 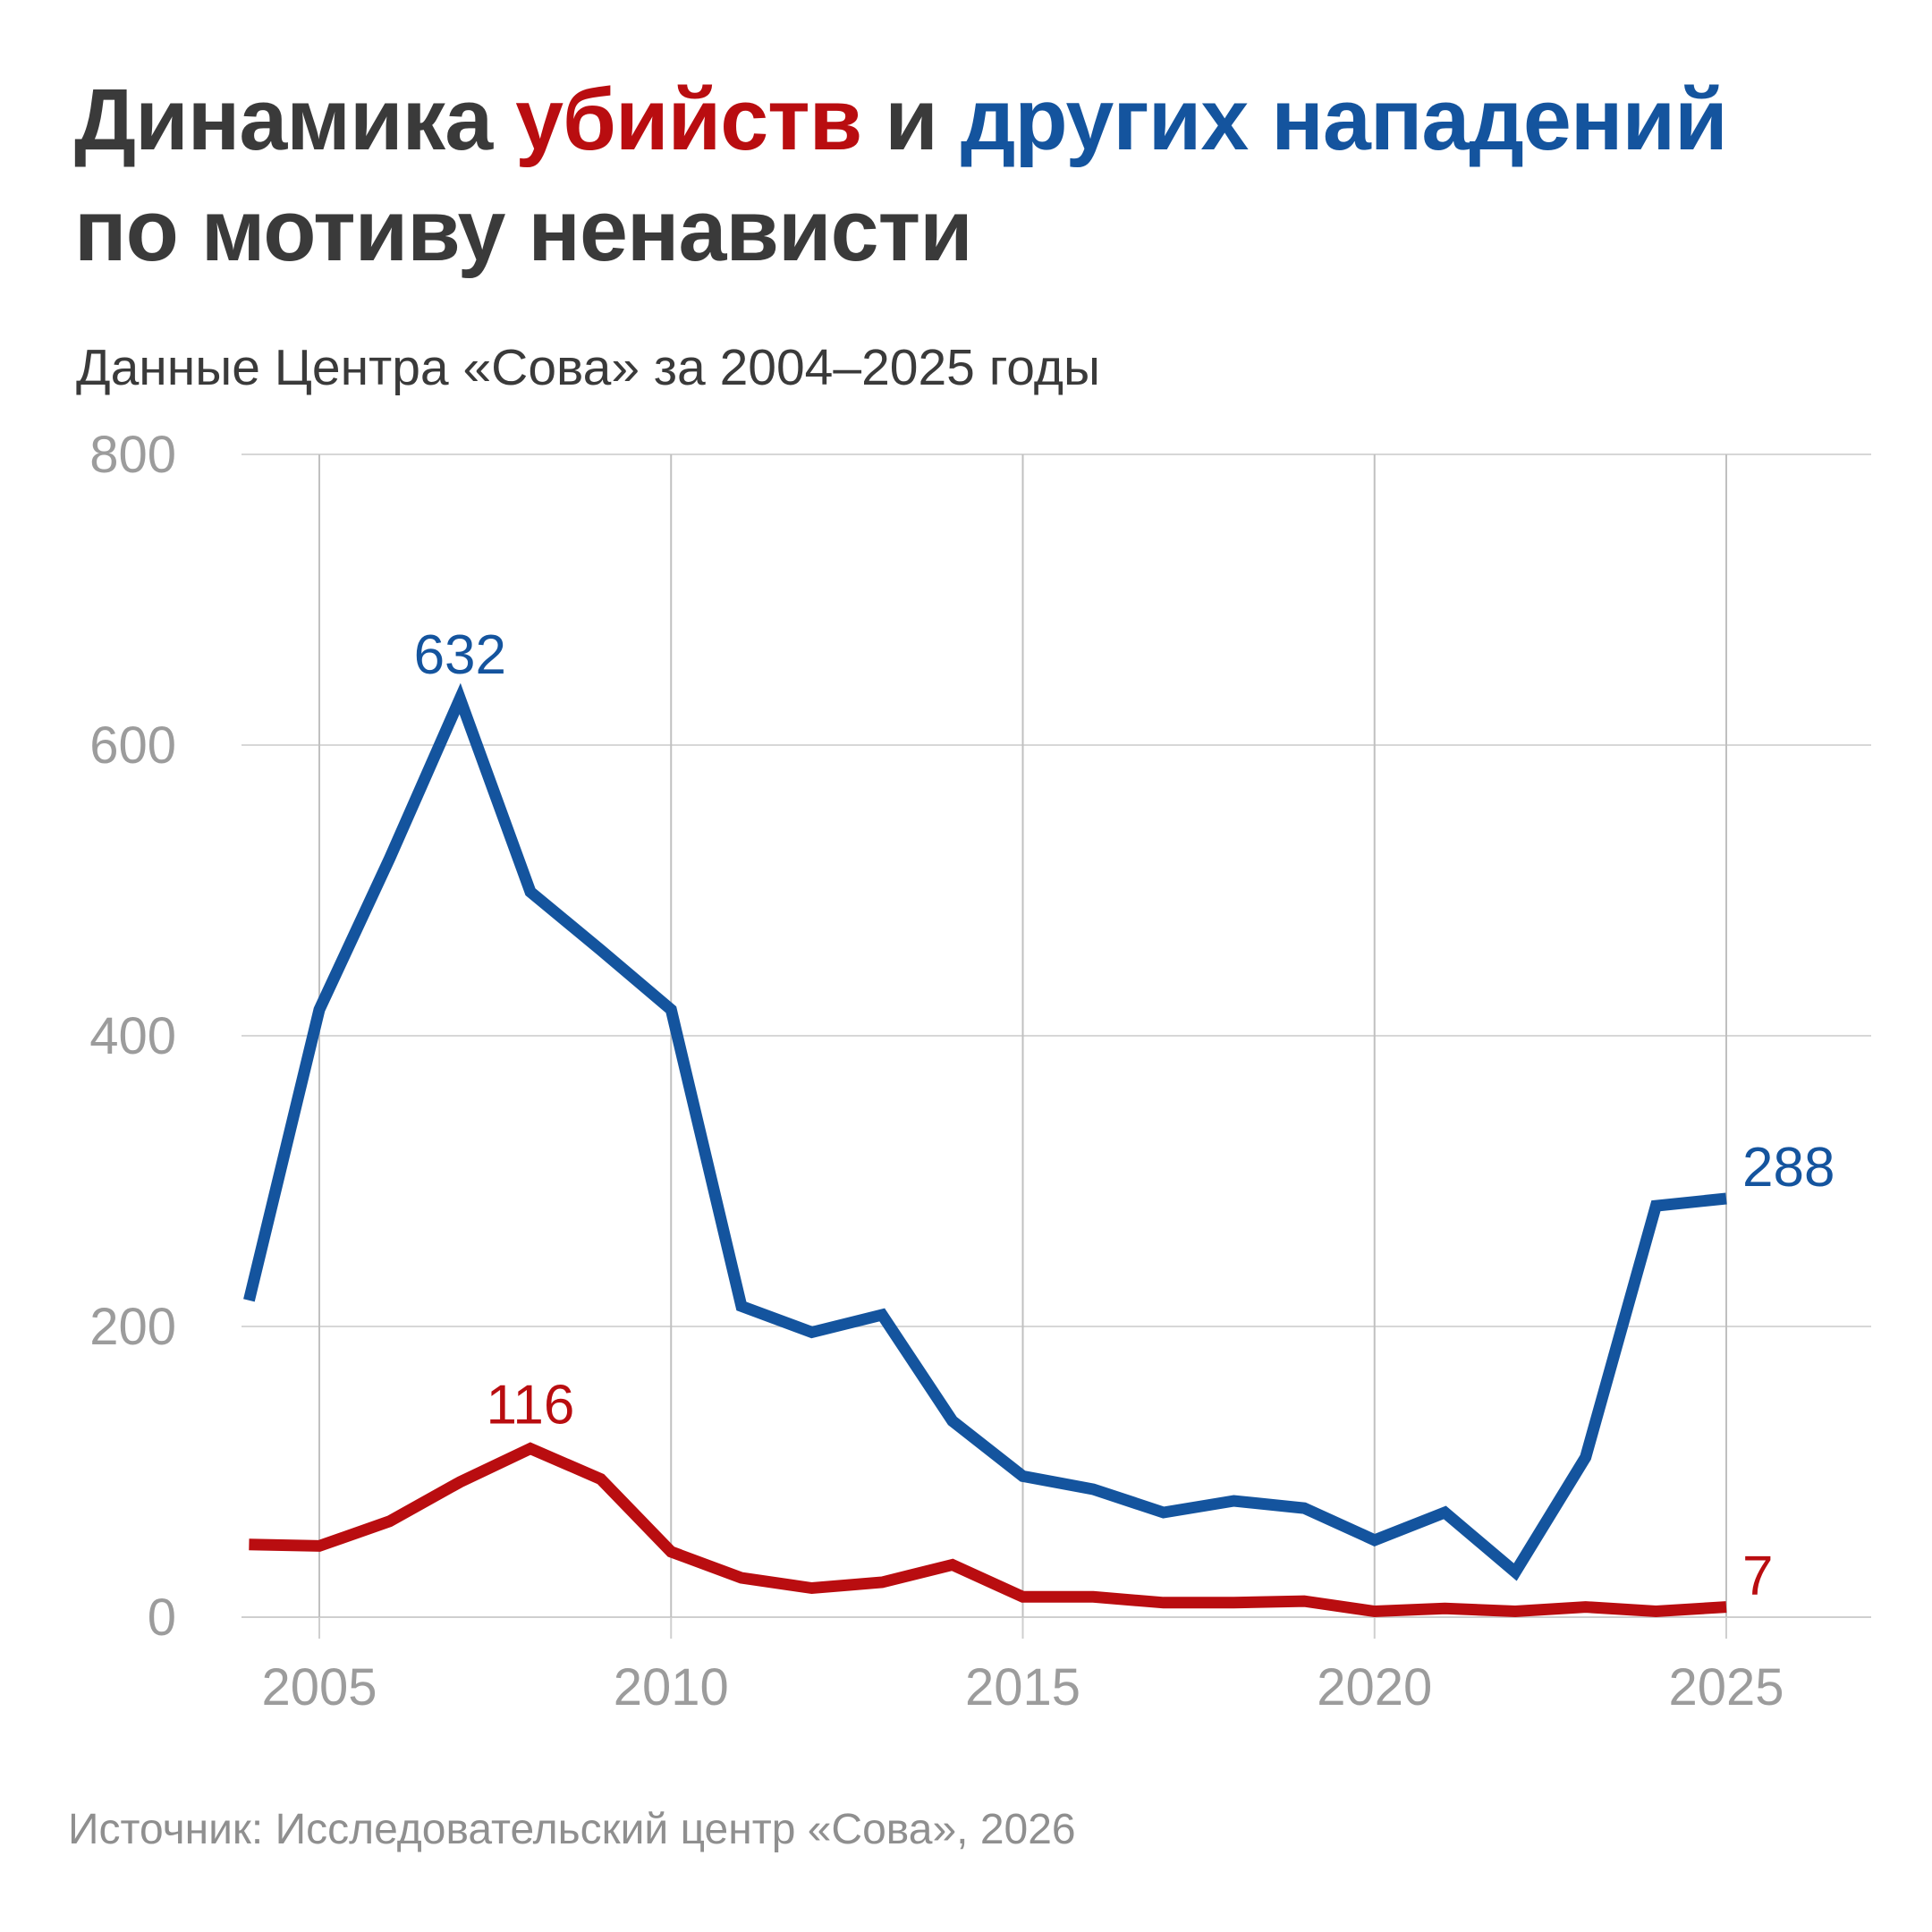 What do you see at coordinates (295, 119) in the screenshot?
I see `title-part-dynamics: Динамика` at bounding box center [295, 119].